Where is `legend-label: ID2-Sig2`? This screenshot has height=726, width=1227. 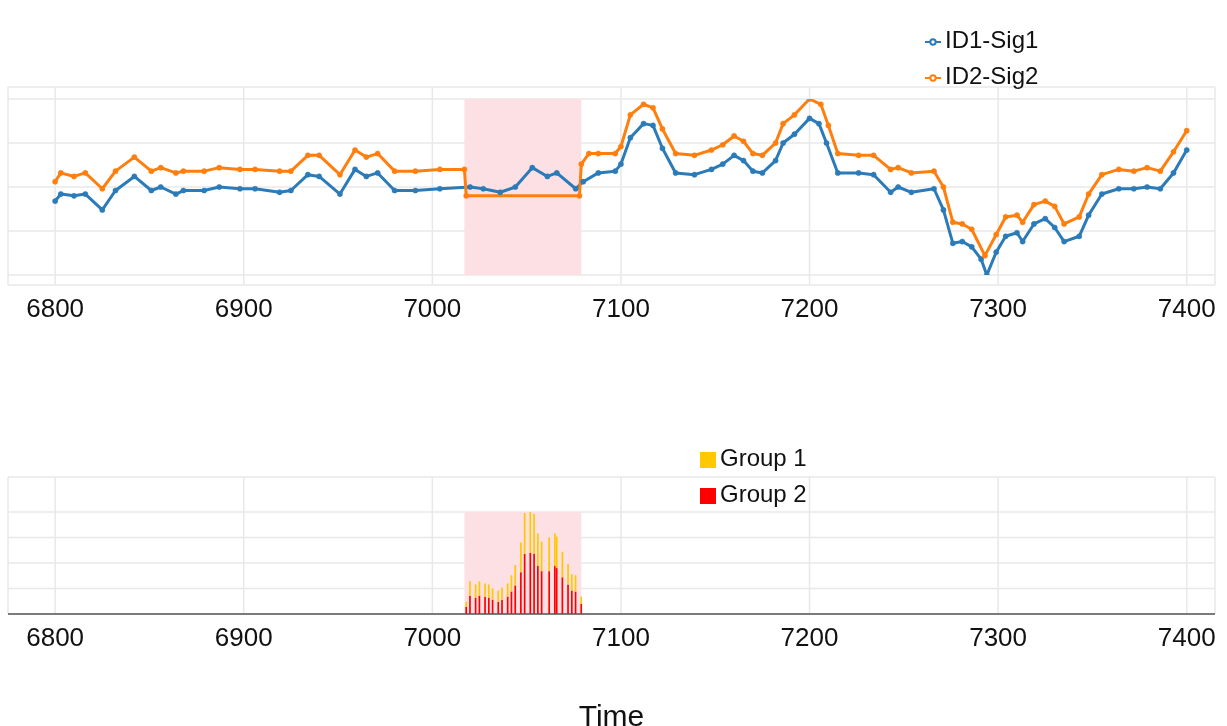 legend-label: ID2-Sig2 is located at coordinates (992, 75).